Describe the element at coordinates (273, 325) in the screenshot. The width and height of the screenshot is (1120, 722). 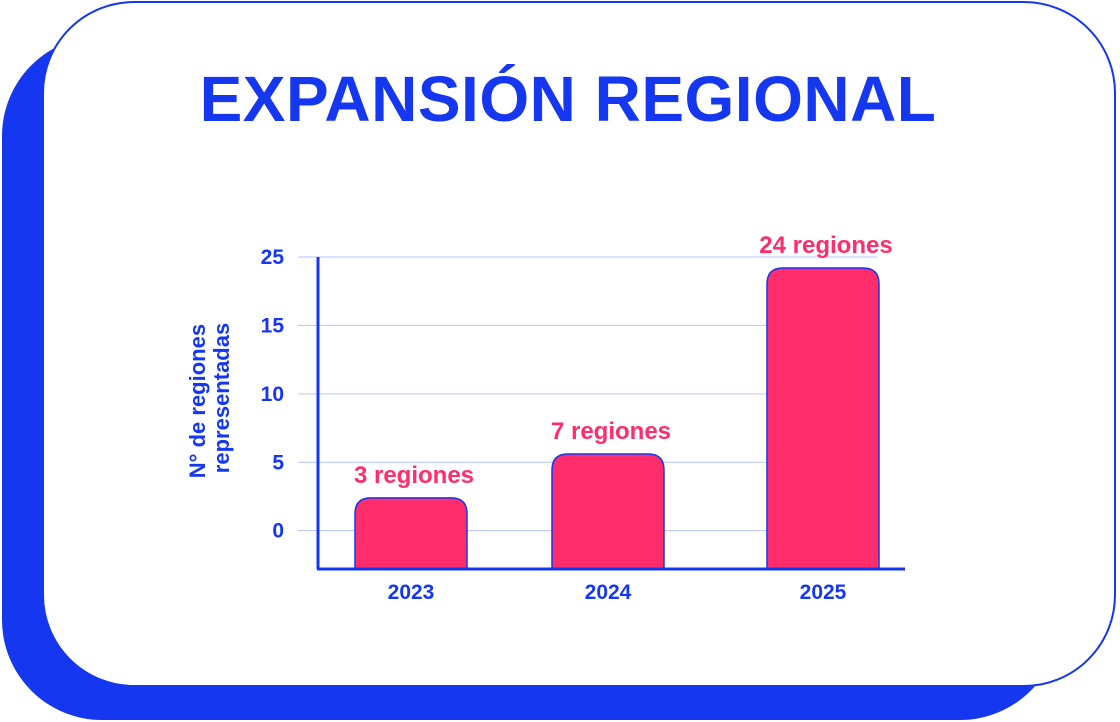
I see `y-tick-label-15: 15` at that location.